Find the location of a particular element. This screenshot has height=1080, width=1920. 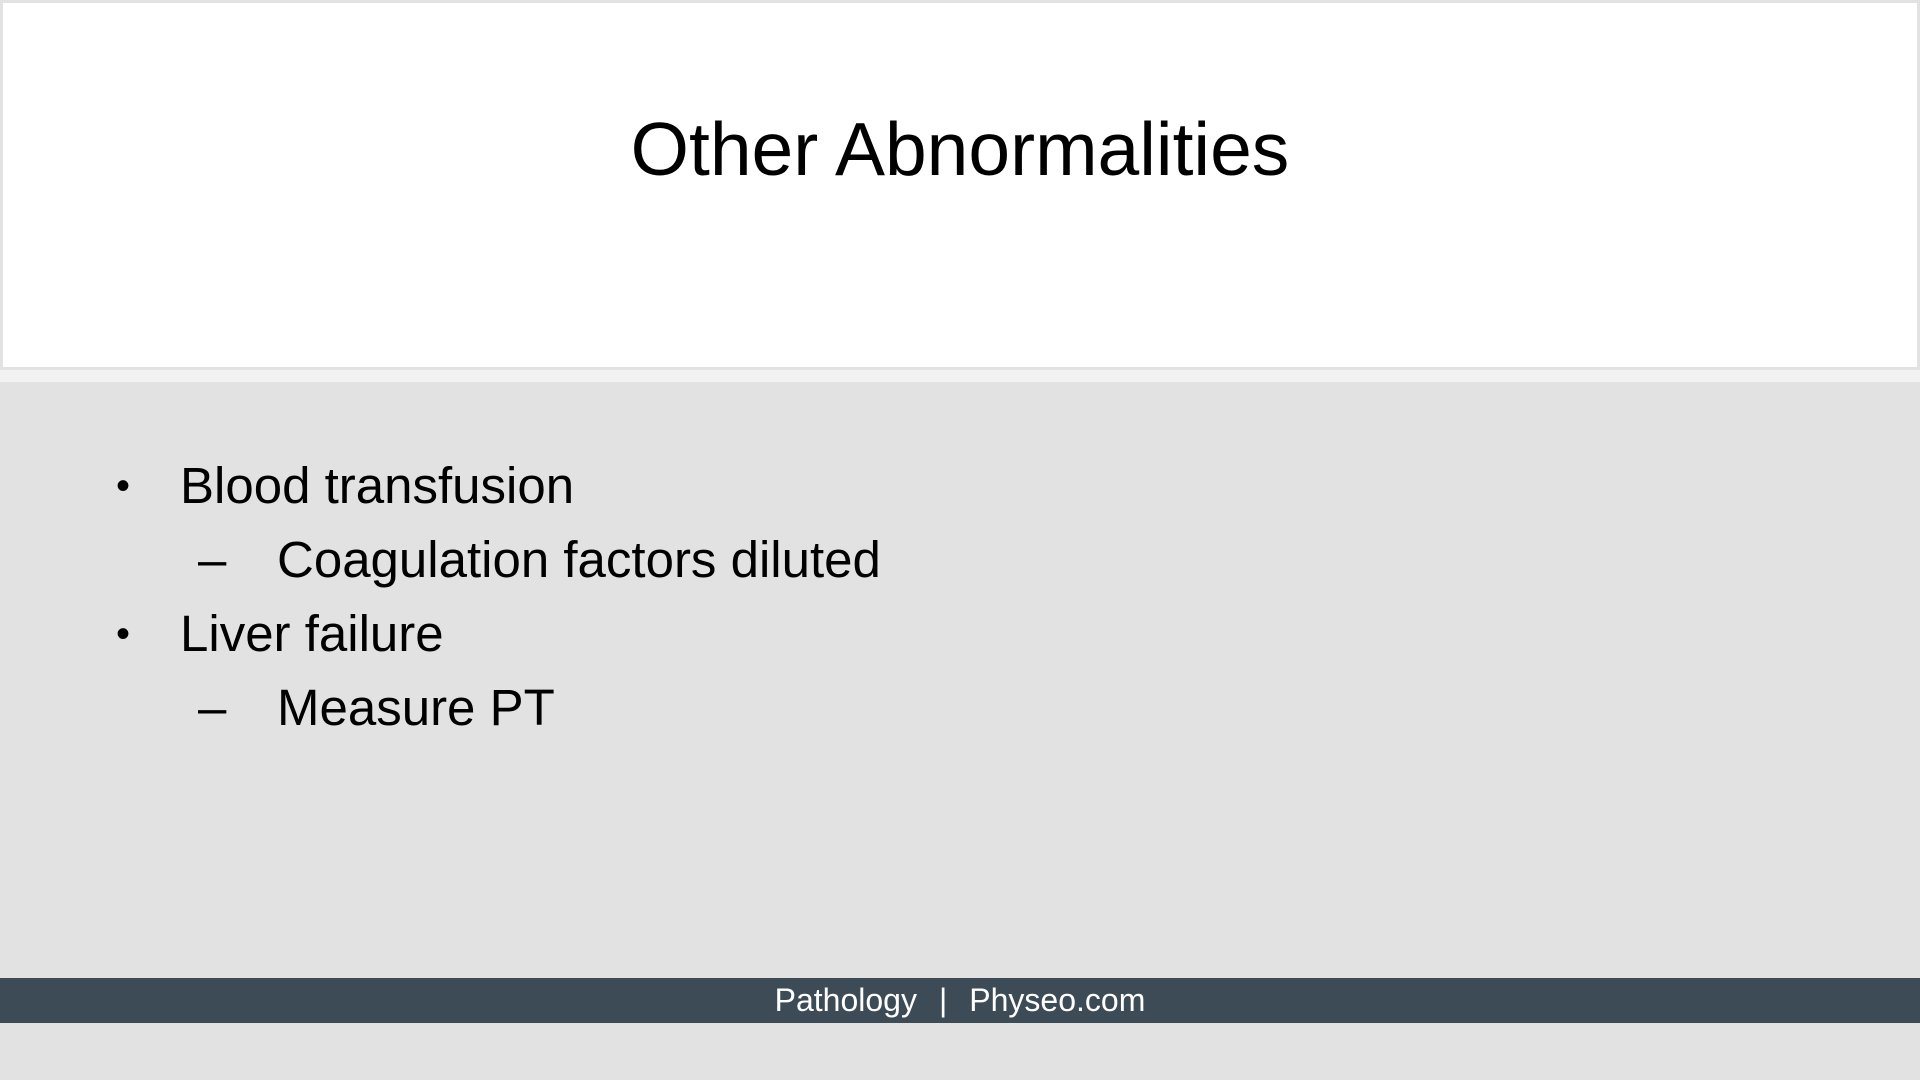

sub-bullet-item: Measure PT is located at coordinates (416, 707).